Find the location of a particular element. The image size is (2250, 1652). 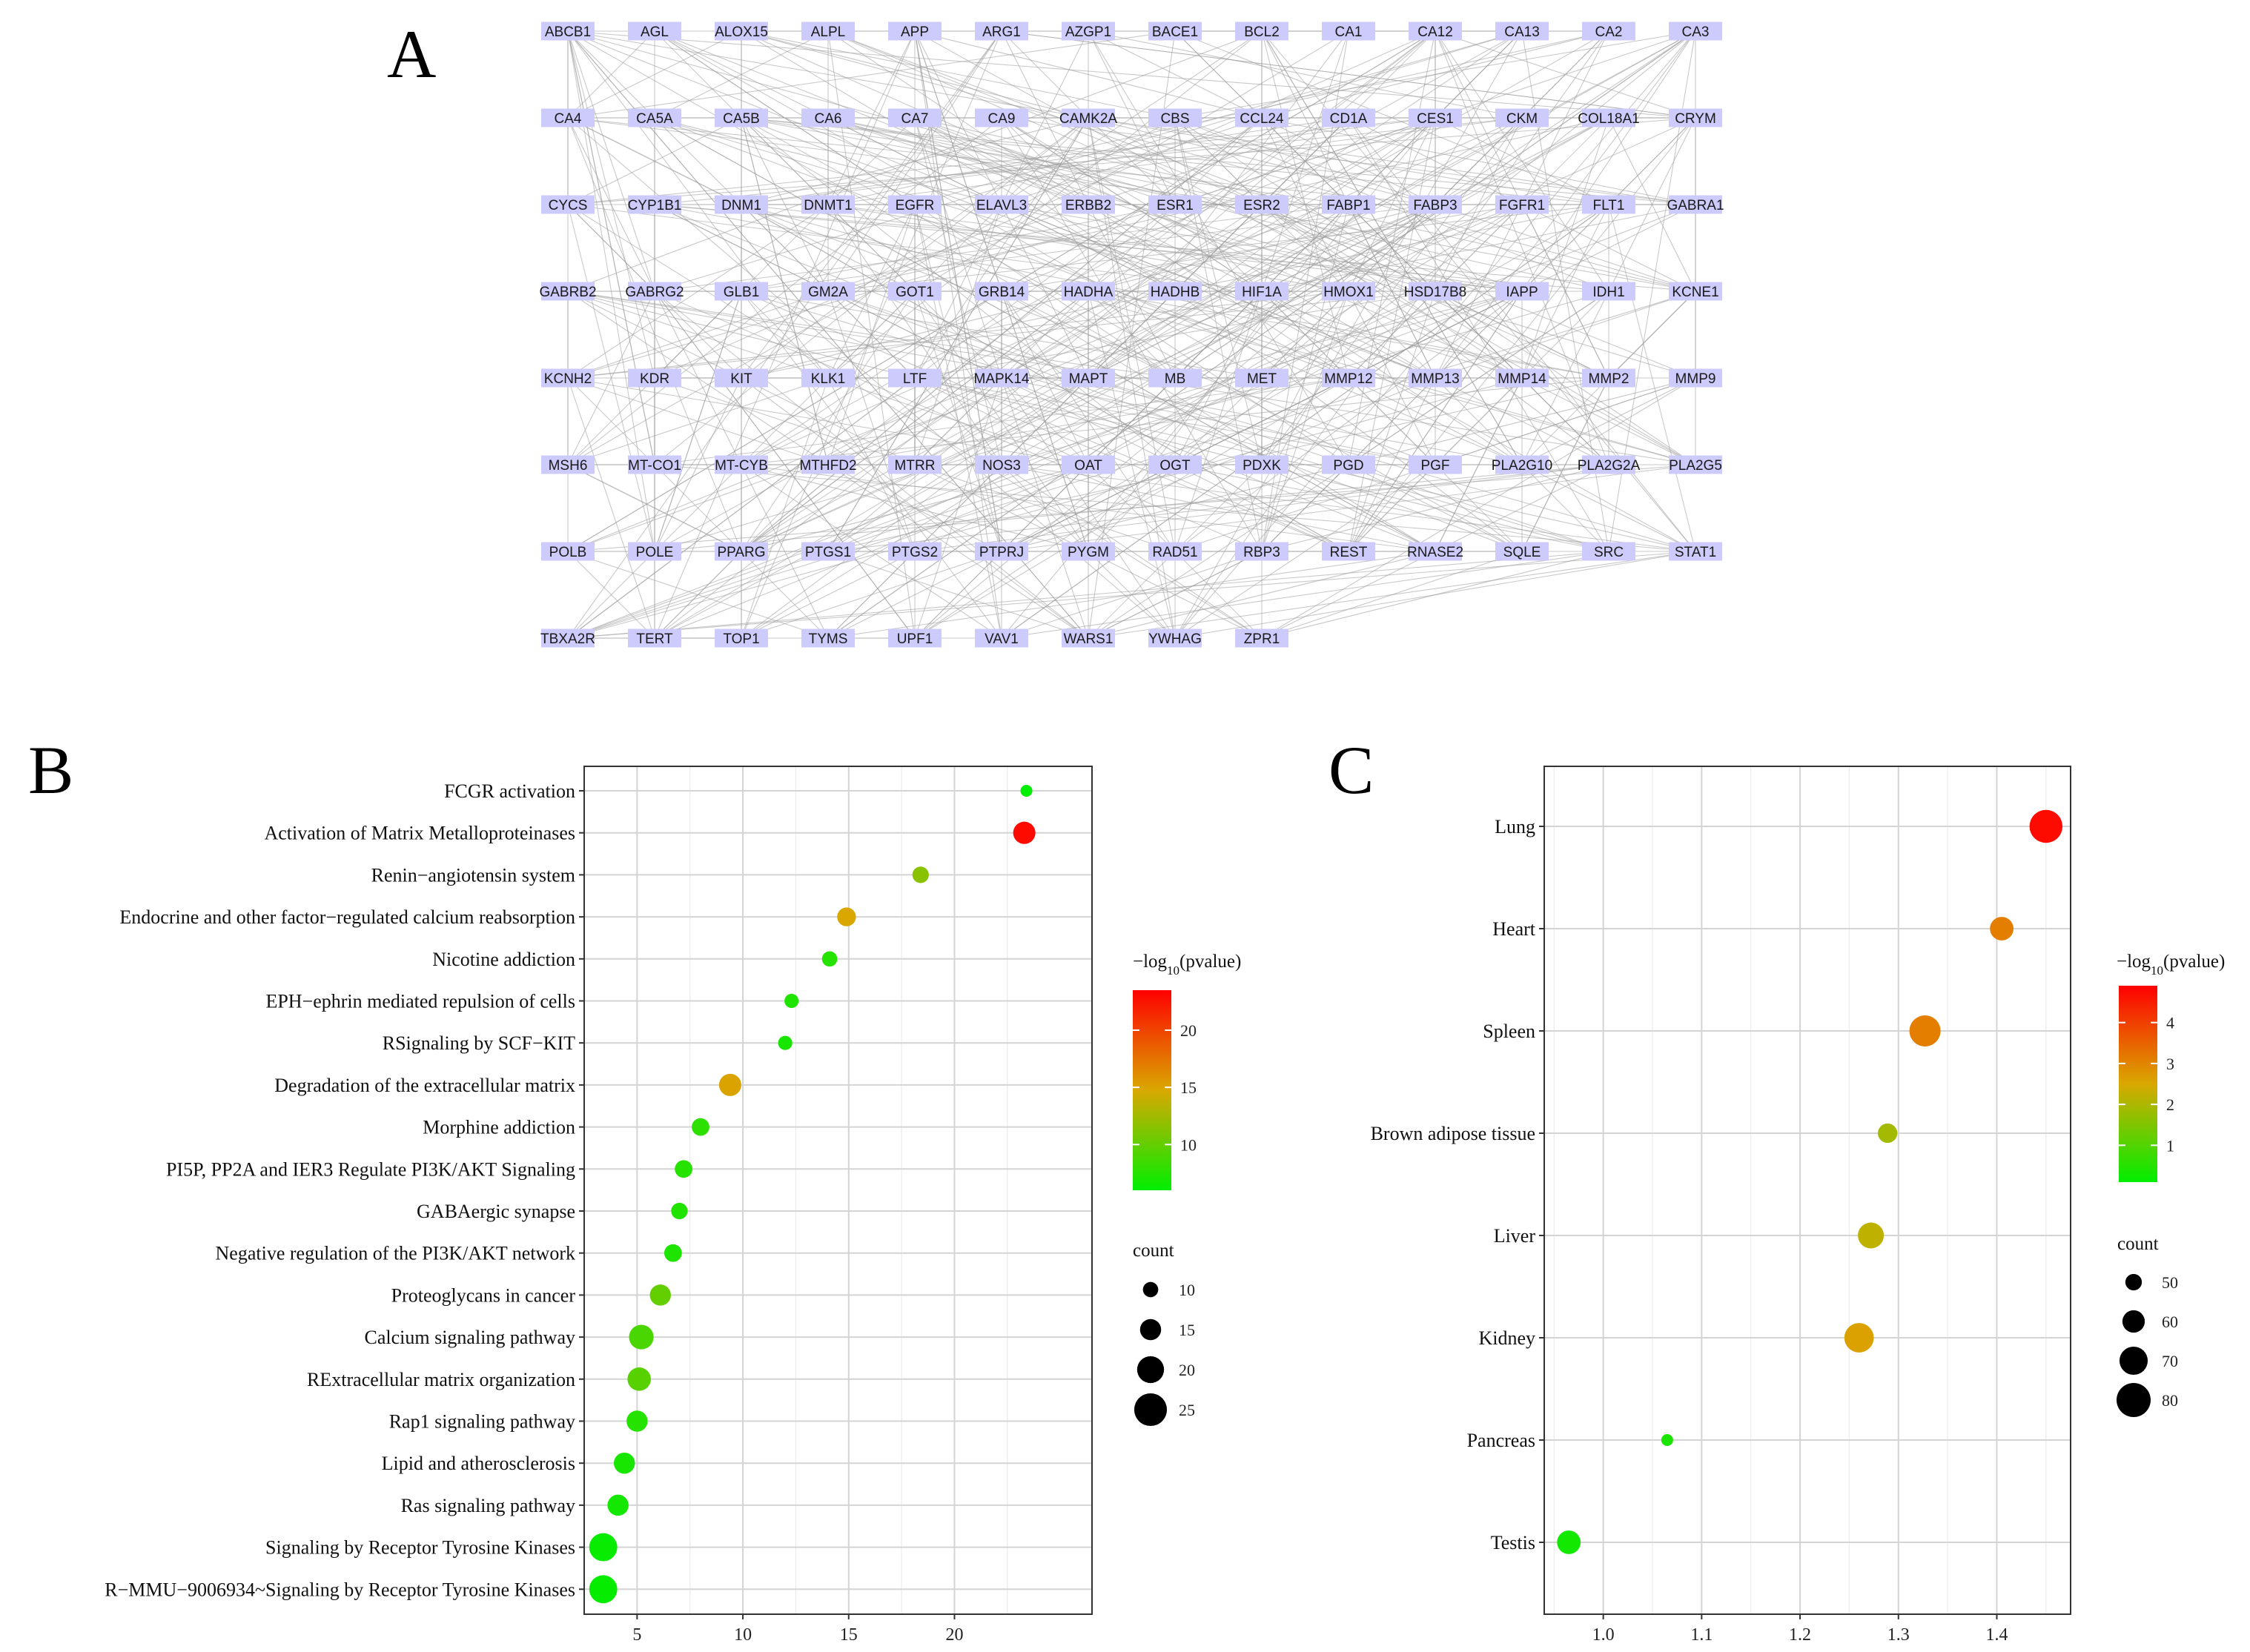

network-node: CA3 is located at coordinates (1695, 31).